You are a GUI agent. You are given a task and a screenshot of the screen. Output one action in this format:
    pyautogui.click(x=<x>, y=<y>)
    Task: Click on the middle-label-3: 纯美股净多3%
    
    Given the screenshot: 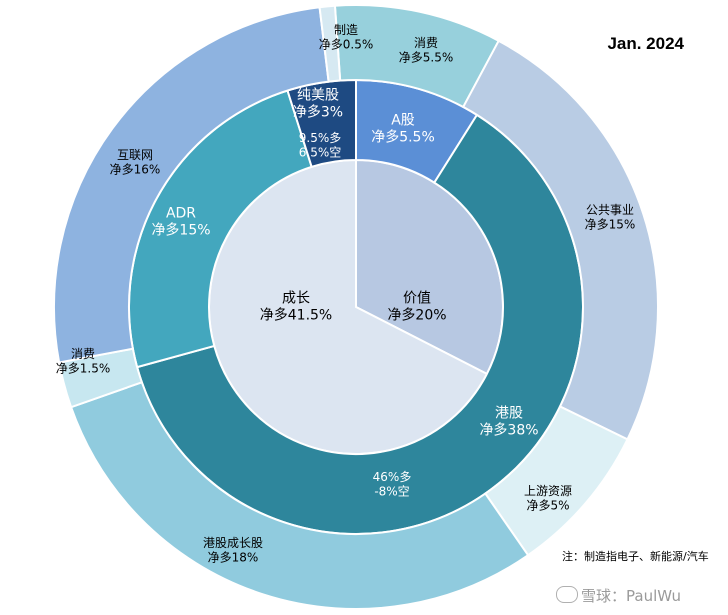 What is the action you would take?
    pyautogui.click(x=318, y=104)
    